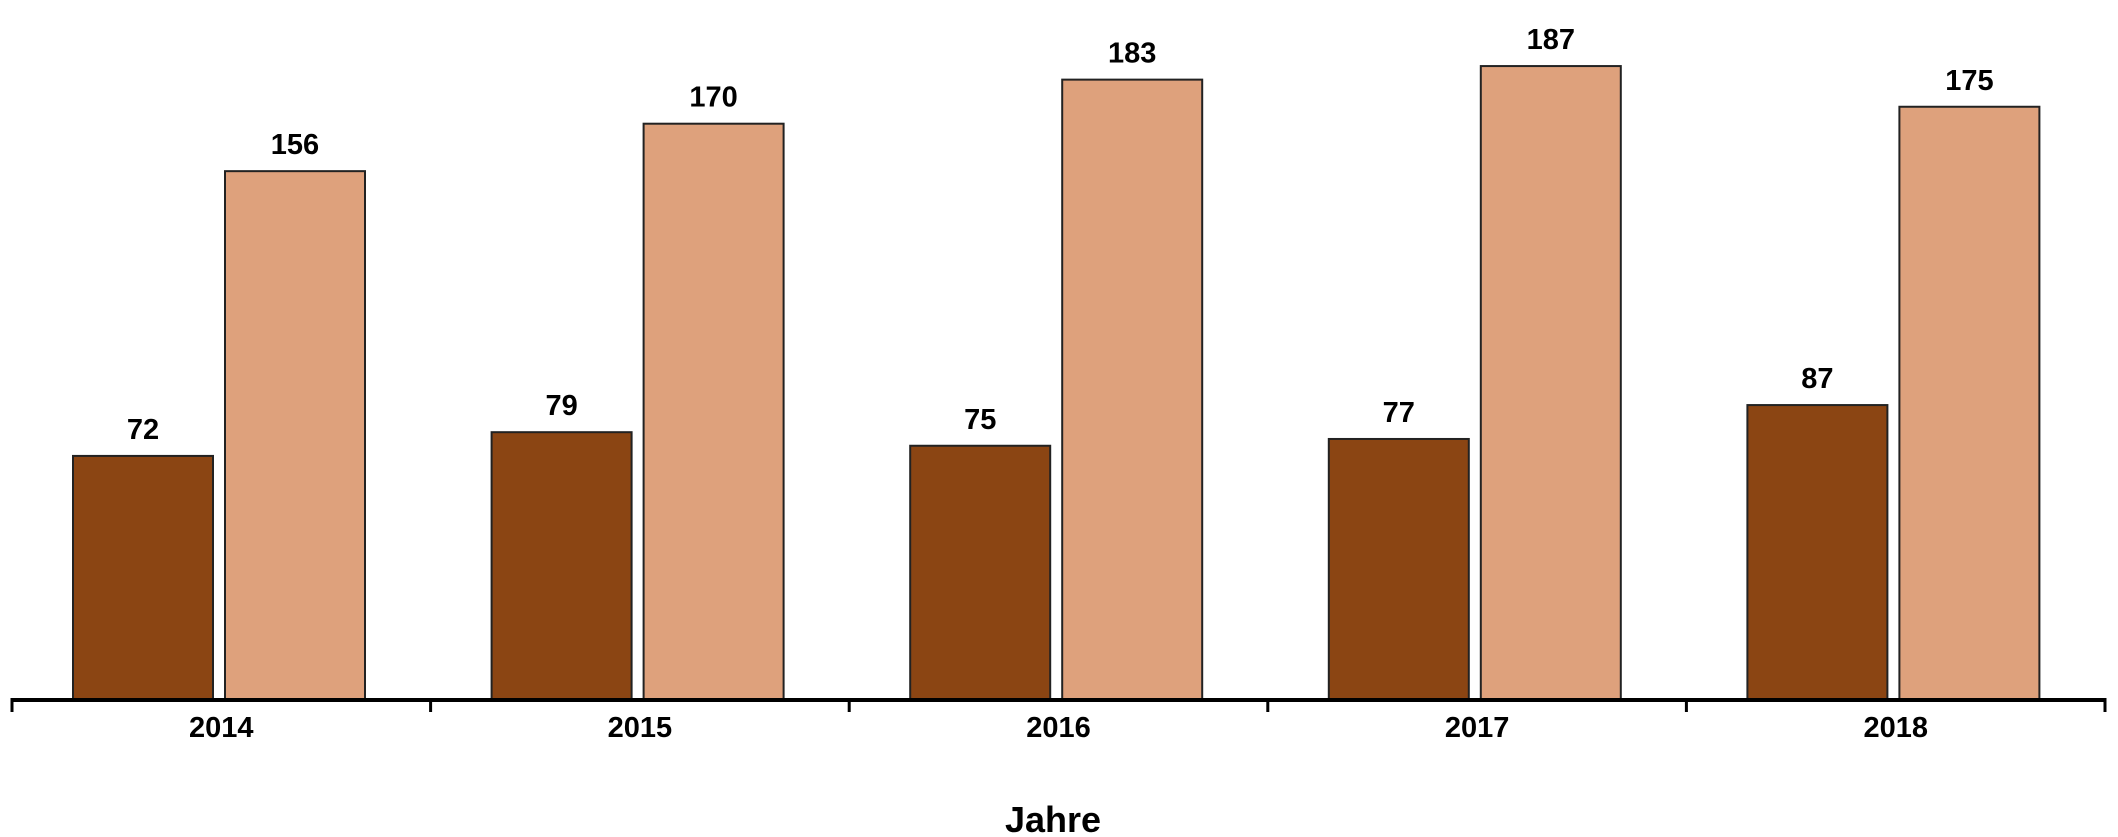 This screenshot has height=837, width=2118. I want to click on data-label-series2-2017: 187, so click(1551, 40).